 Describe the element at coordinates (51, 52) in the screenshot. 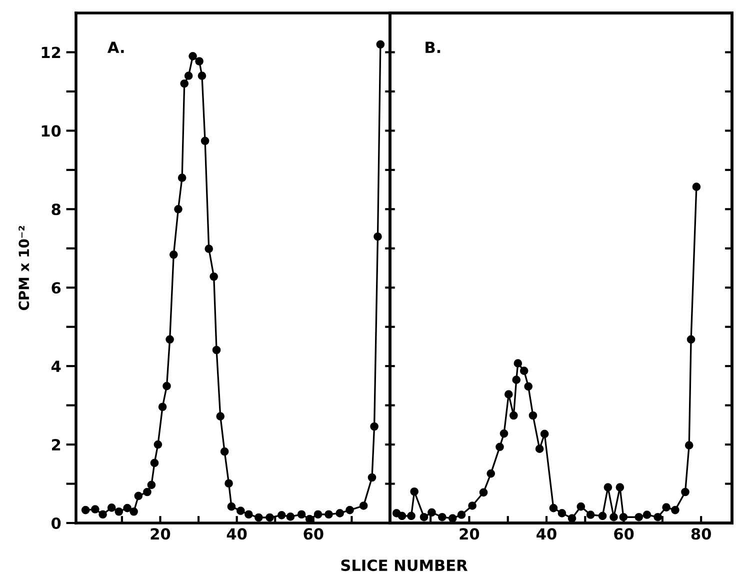

I see `y-tick-label: 12` at that location.